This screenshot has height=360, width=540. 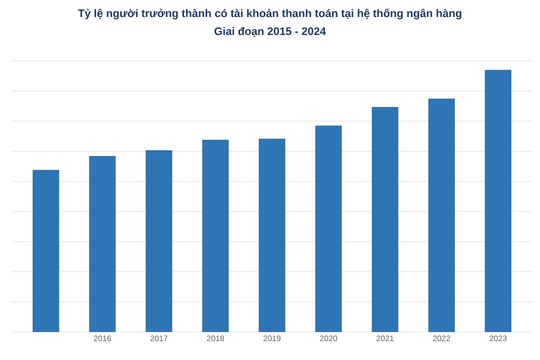 I want to click on x-tick-label: 2023, so click(x=498, y=339).